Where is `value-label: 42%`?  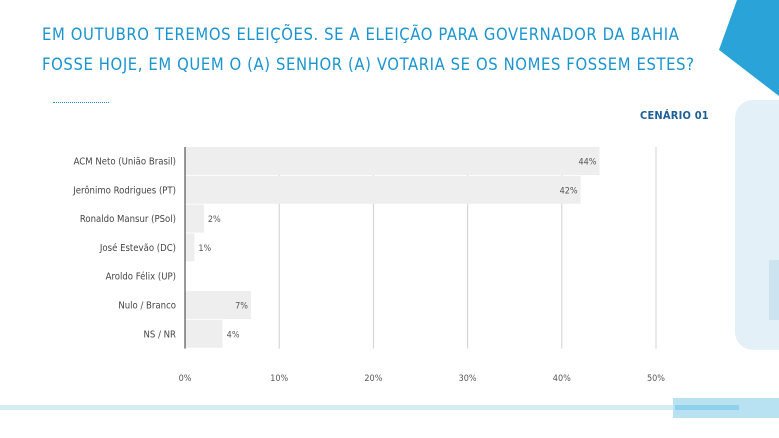
value-label: 42% is located at coordinates (569, 191).